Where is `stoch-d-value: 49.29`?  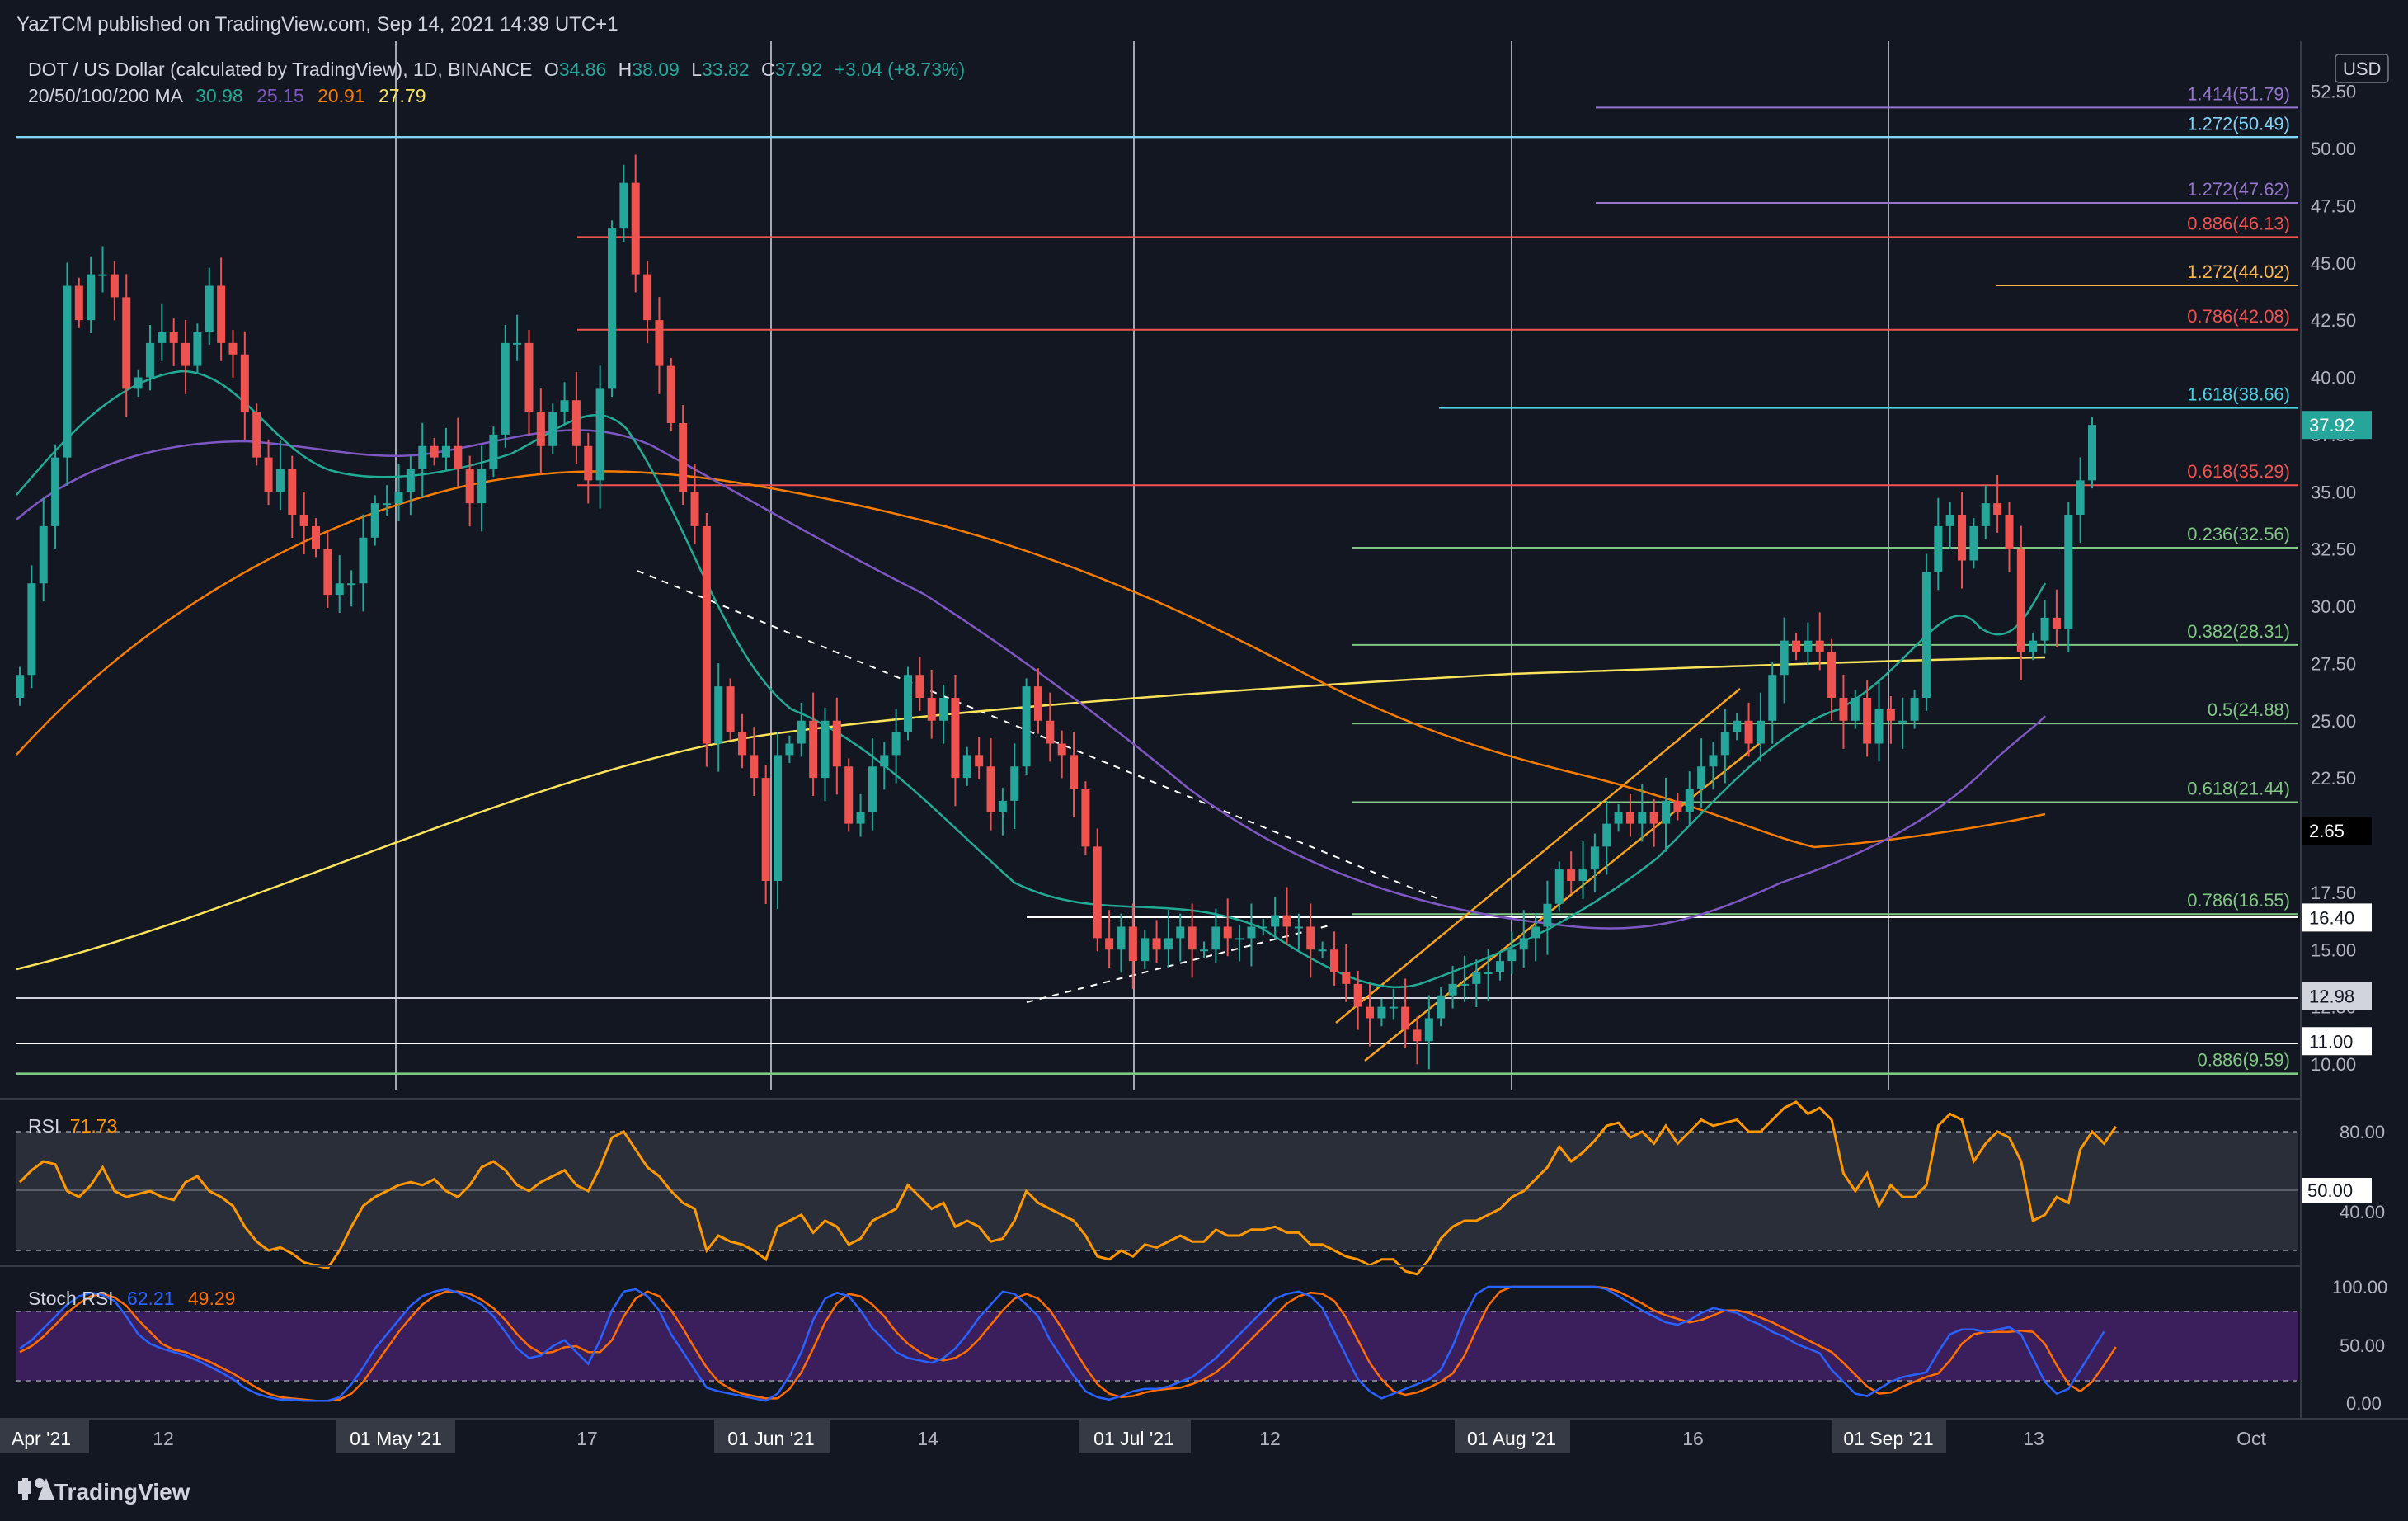 stoch-d-value: 49.29 is located at coordinates (212, 1298).